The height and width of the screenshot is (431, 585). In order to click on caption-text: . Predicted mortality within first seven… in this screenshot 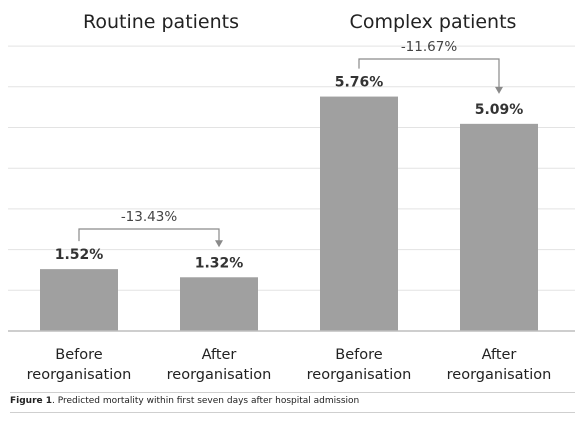, I will do `click(206, 401)`.